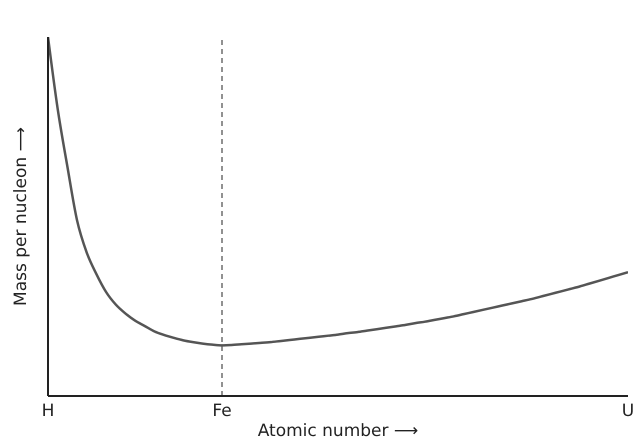  Describe the element at coordinates (338, 431) in the screenshot. I see `x-axis-title: Atomic number ⟶` at that location.